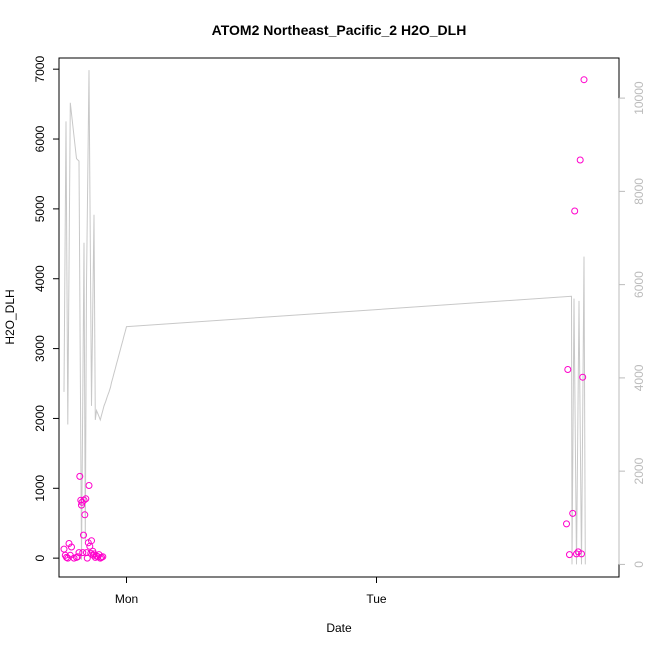 The height and width of the screenshot is (650, 650). What do you see at coordinates (639, 564) in the screenshot?
I see `y2-tick-label: 0` at bounding box center [639, 564].